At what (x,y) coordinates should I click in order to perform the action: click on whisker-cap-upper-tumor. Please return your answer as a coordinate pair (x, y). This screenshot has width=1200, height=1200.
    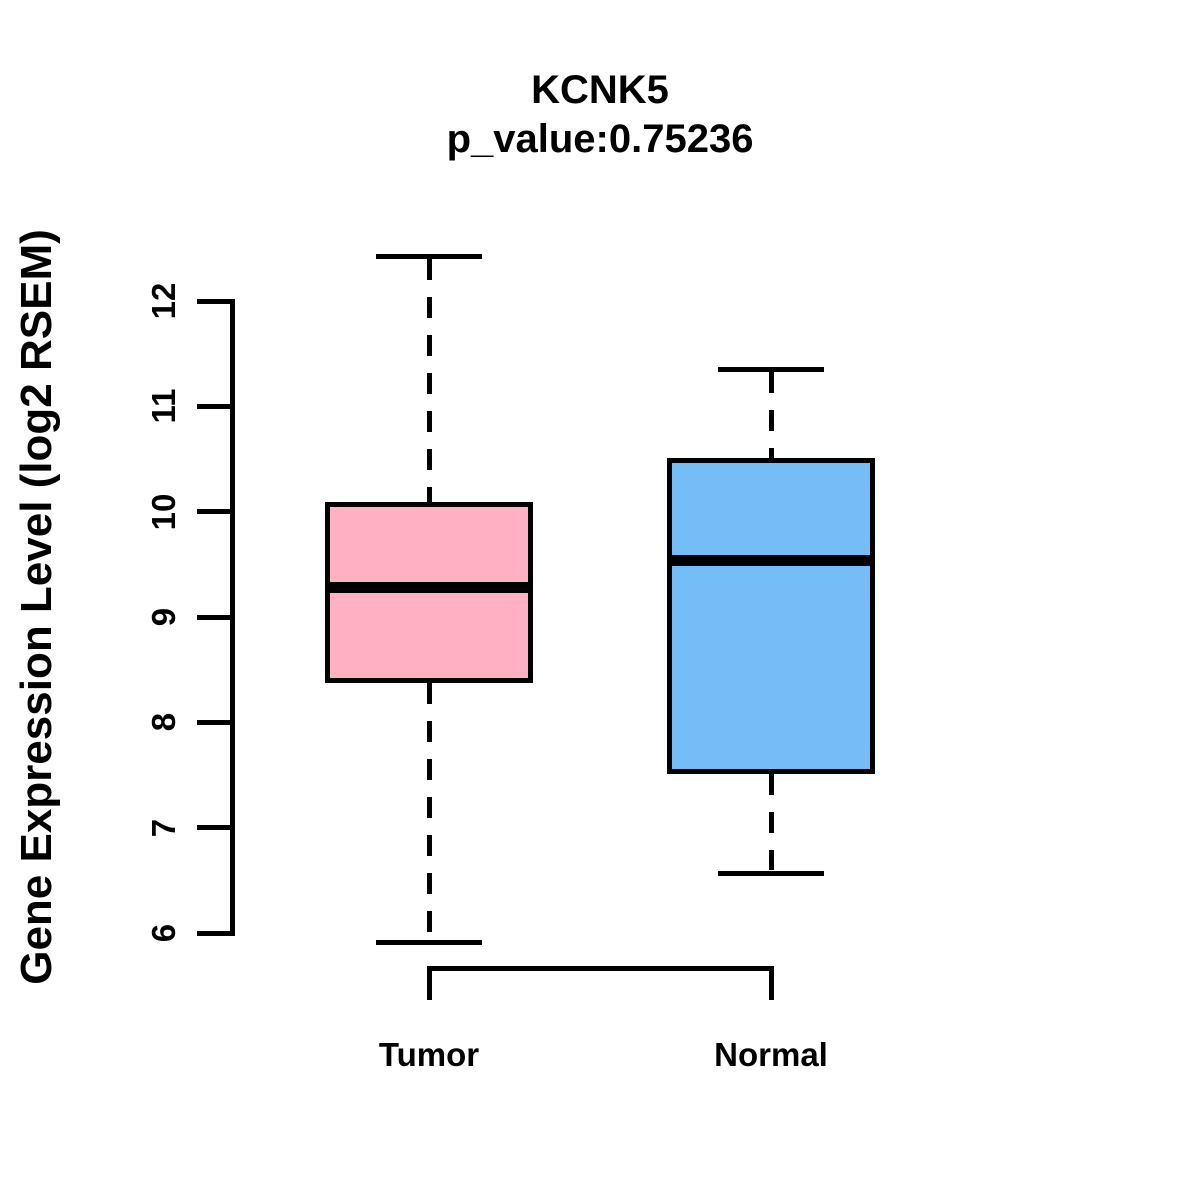
    Looking at the image, I should click on (429, 257).